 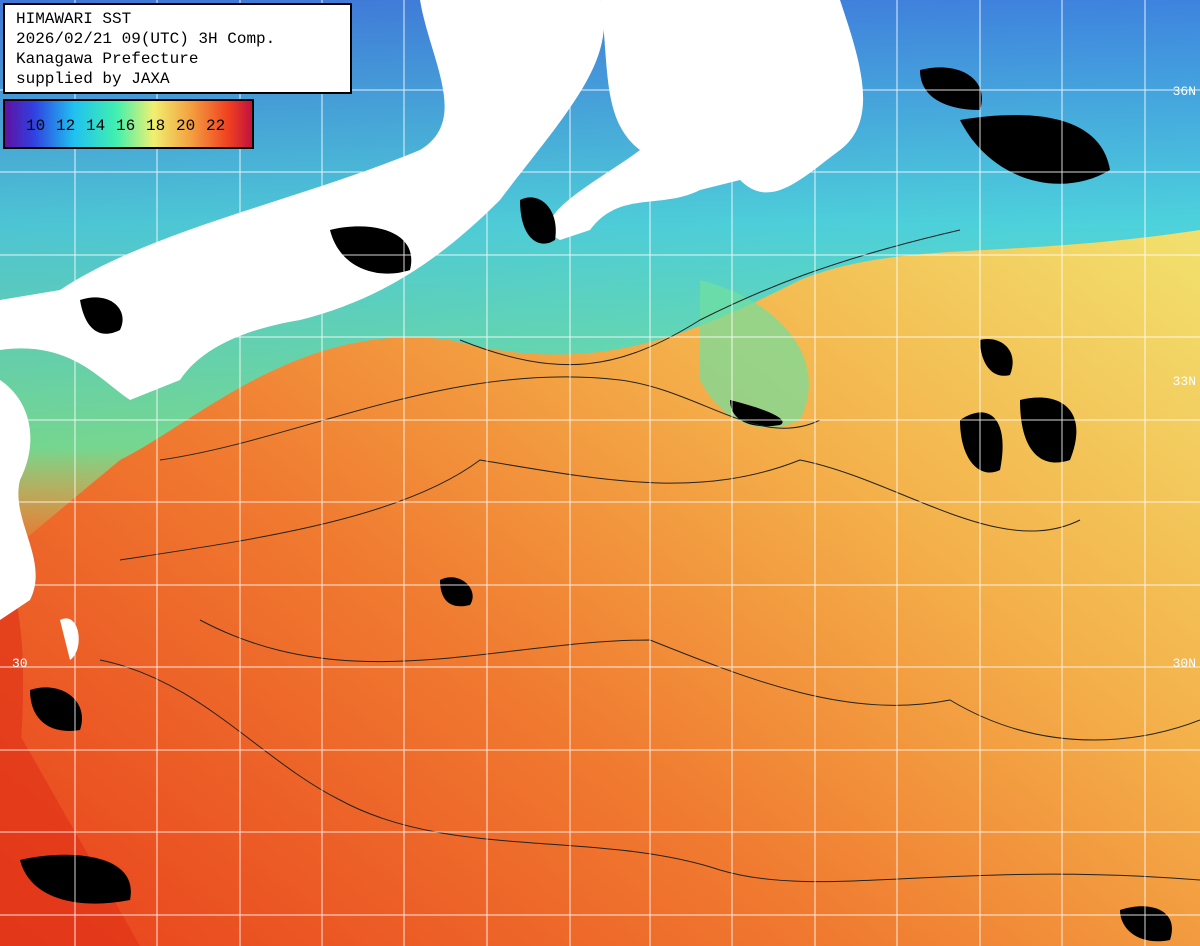 I want to click on cold-eddy, so click(x=754, y=354).